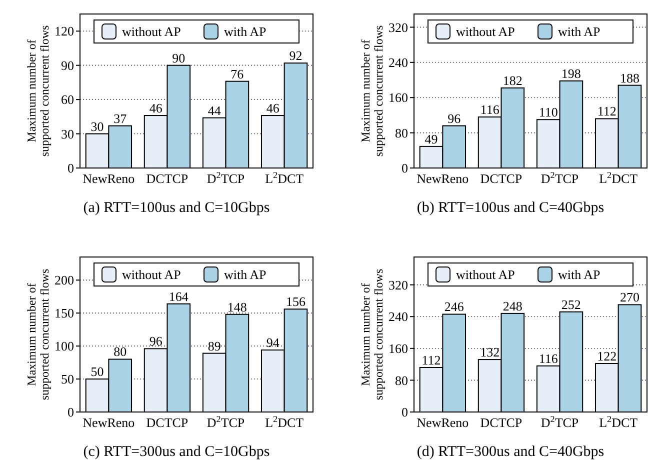 The image size is (667, 462). What do you see at coordinates (273, 342) in the screenshot?
I see `data-label: 94` at bounding box center [273, 342].